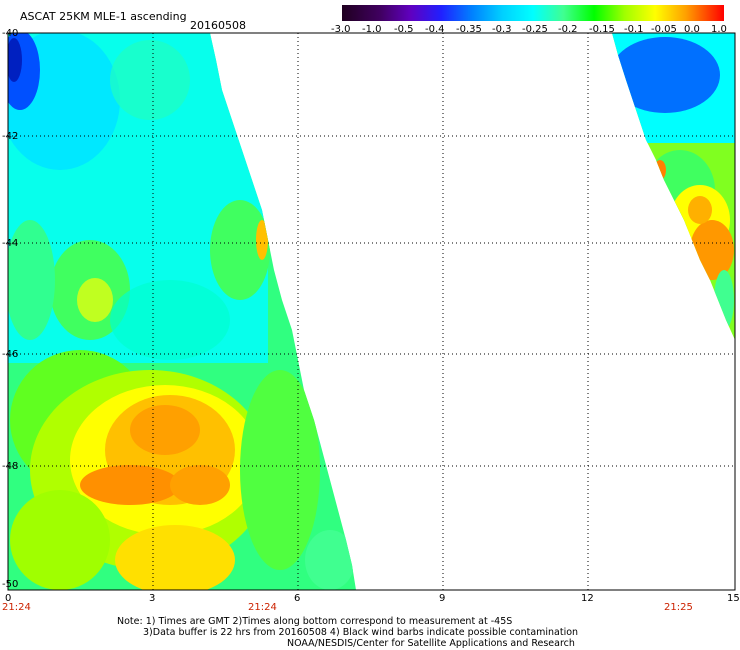 This screenshot has height=650, width=740. I want to click on colorbar-label: 1.0, so click(719, 29).